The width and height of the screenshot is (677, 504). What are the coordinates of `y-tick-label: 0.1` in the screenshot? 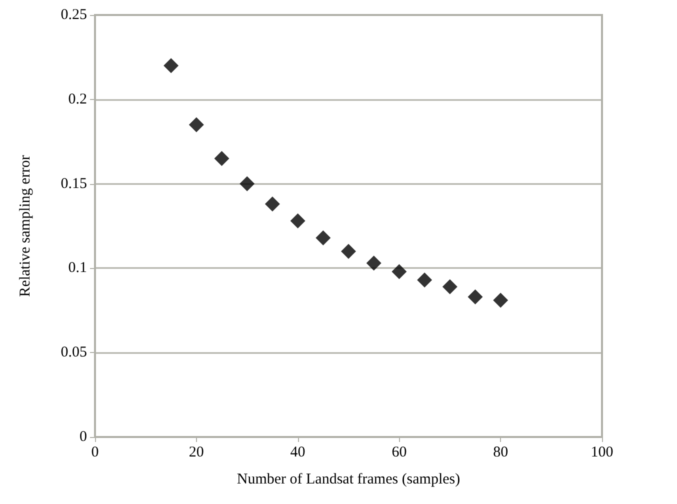 It's located at (77, 268).